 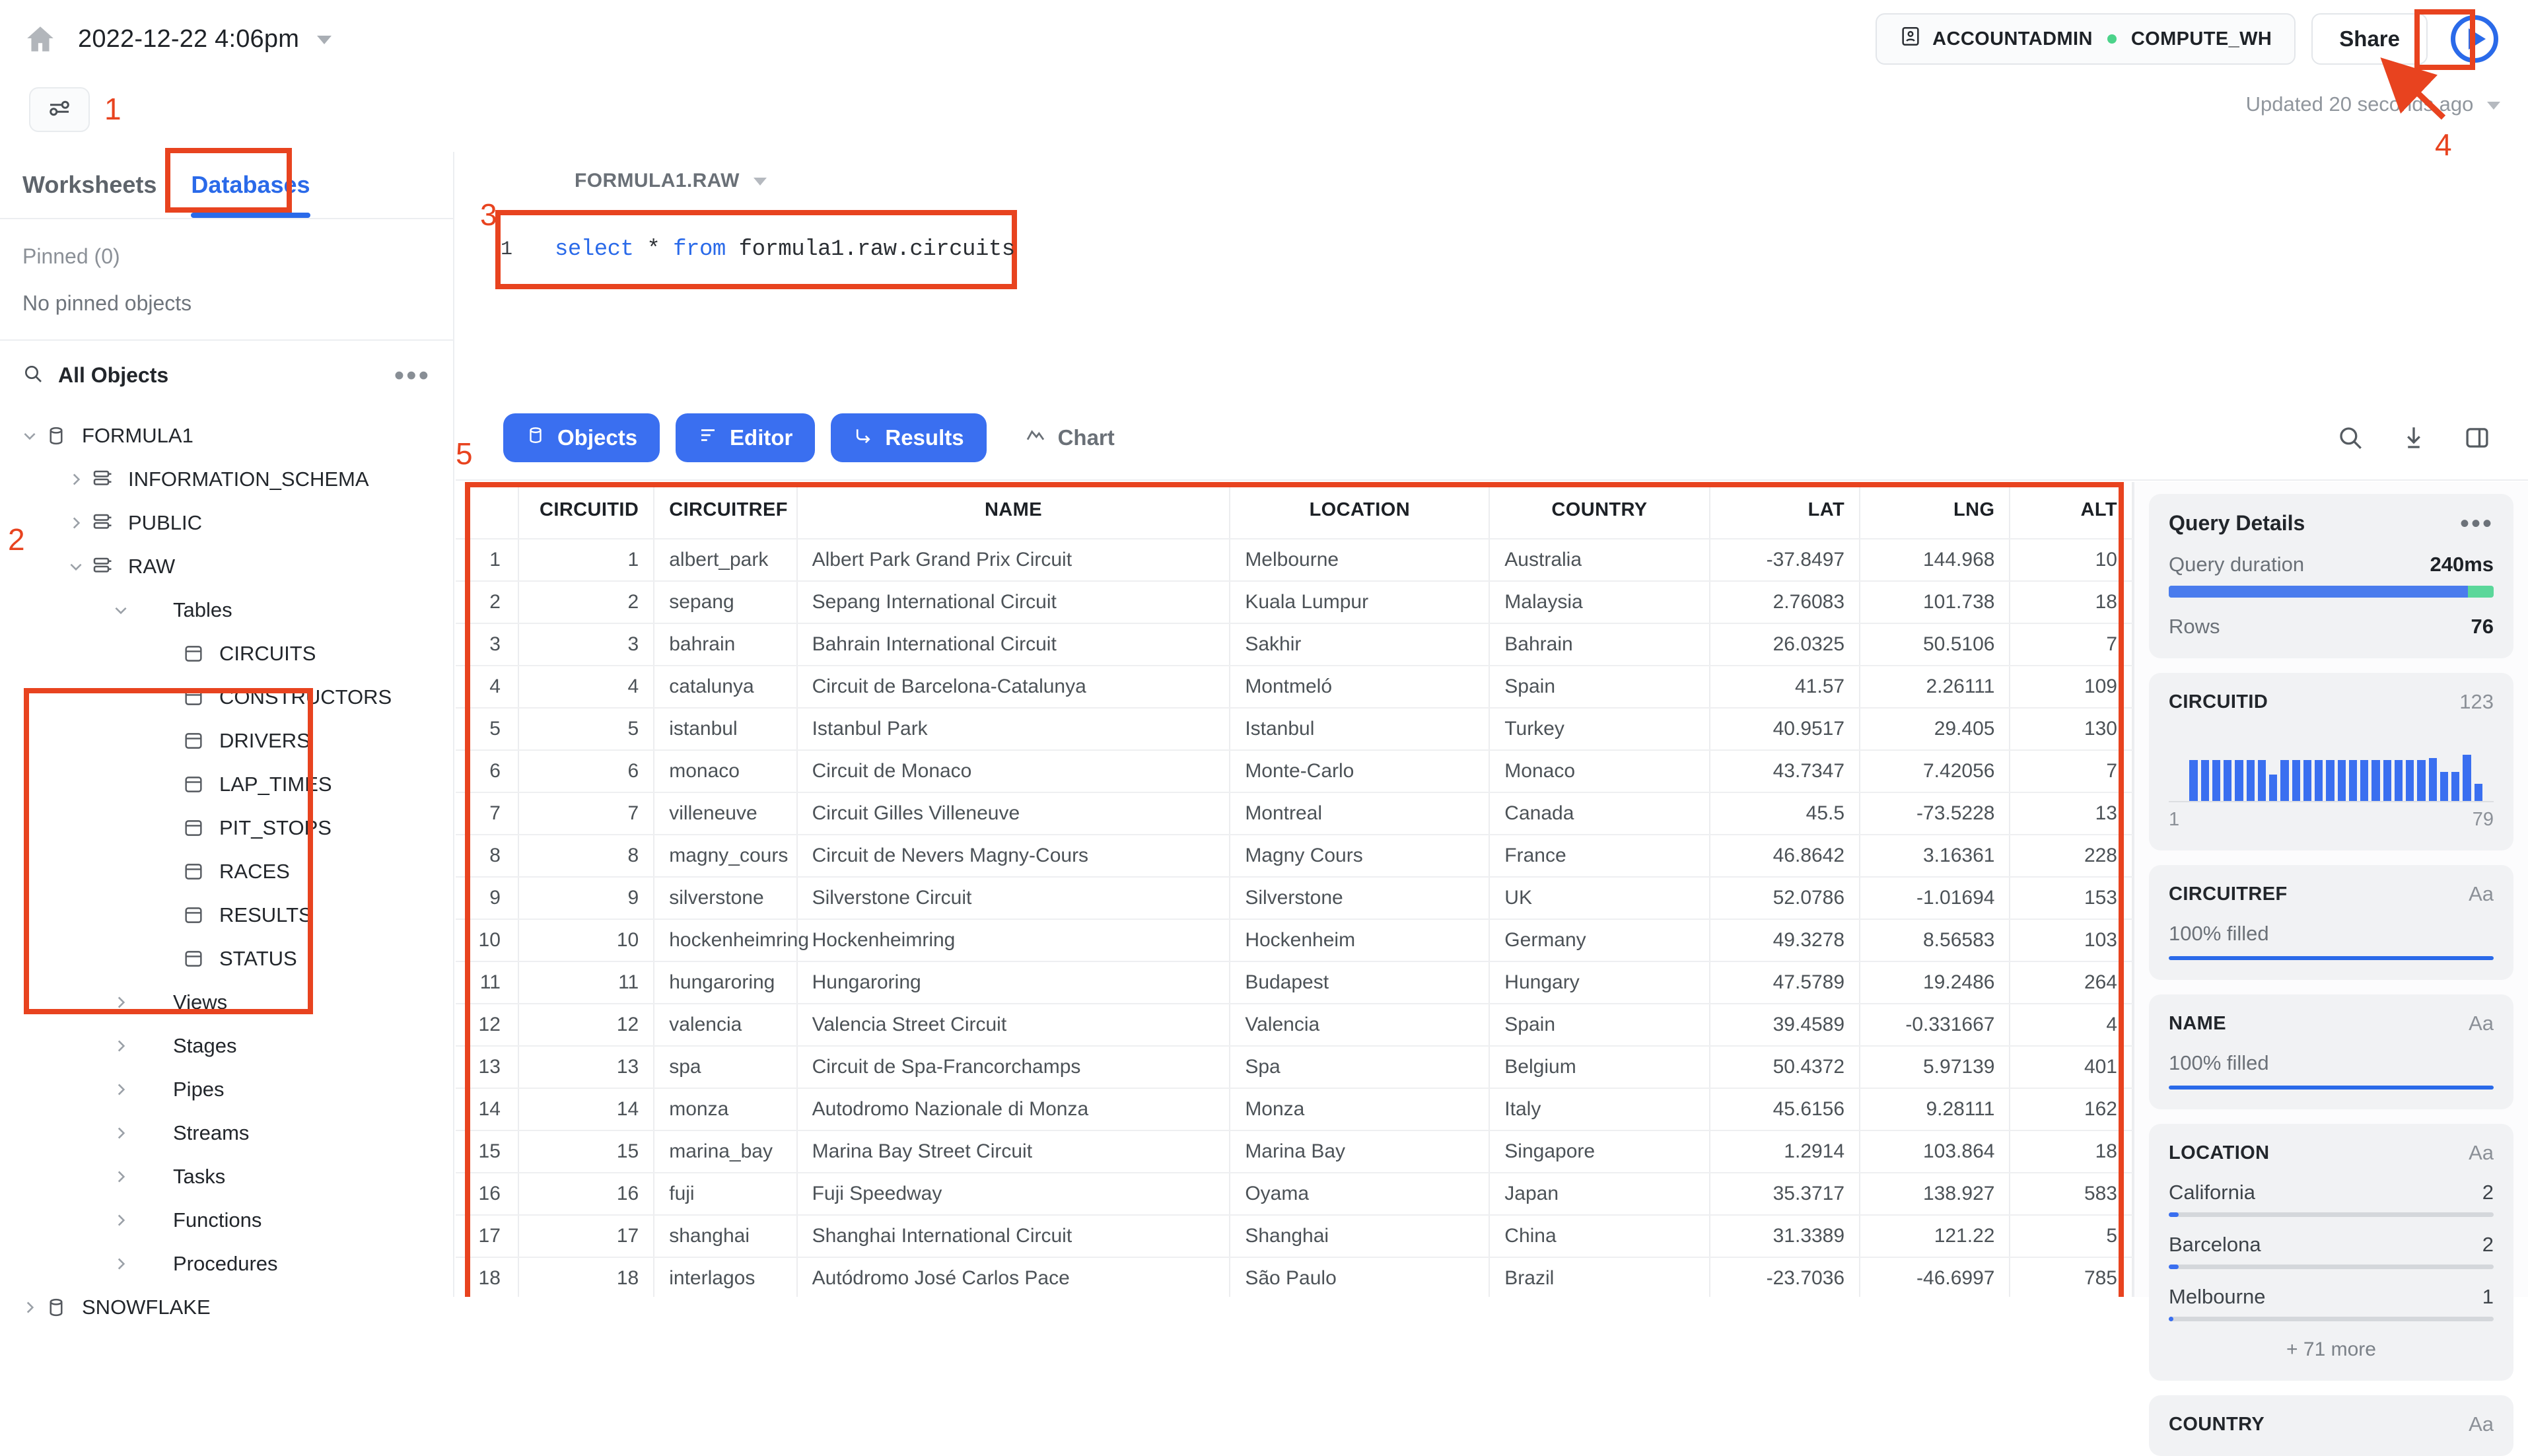 What do you see at coordinates (725, 1151) in the screenshot?
I see `cell-circuitref: marina_bay` at bounding box center [725, 1151].